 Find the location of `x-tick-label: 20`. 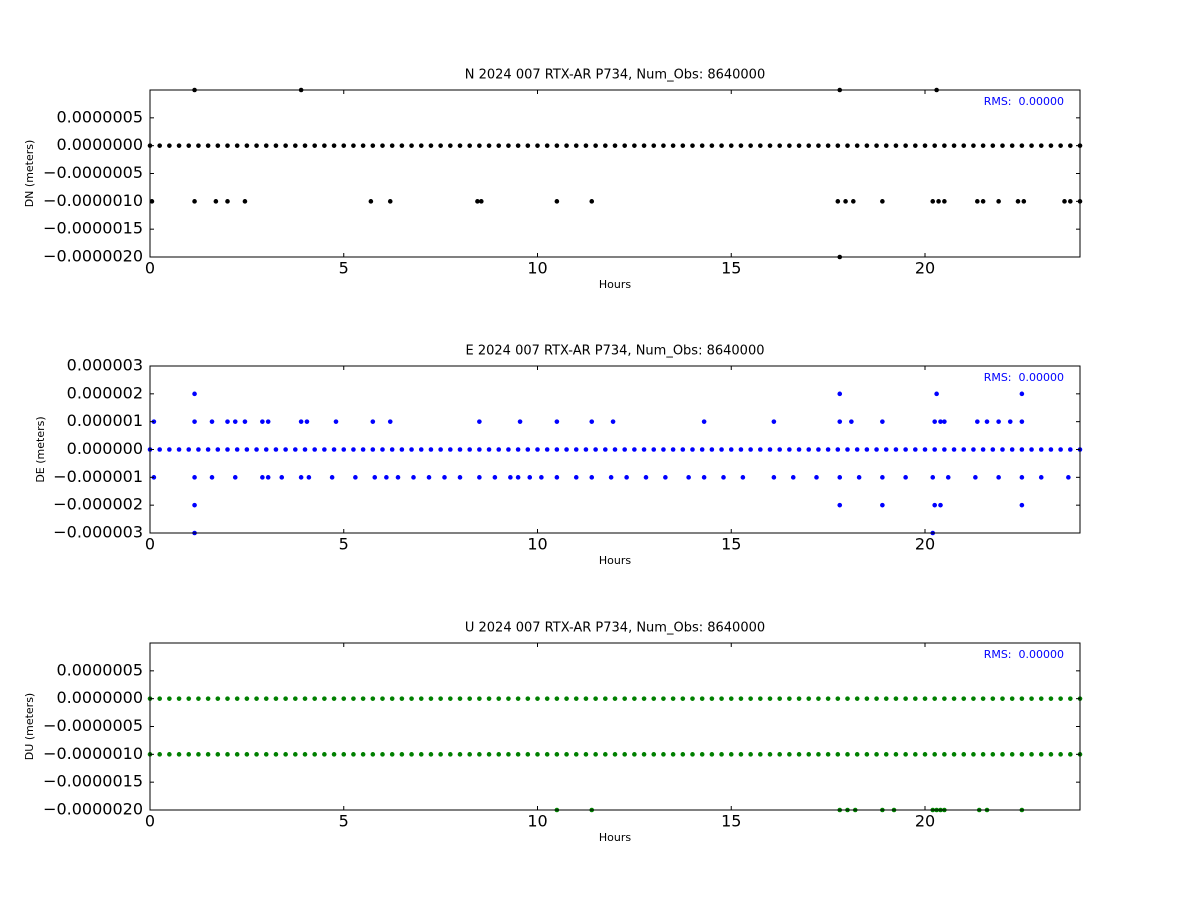

x-tick-label: 20 is located at coordinates (925, 268).